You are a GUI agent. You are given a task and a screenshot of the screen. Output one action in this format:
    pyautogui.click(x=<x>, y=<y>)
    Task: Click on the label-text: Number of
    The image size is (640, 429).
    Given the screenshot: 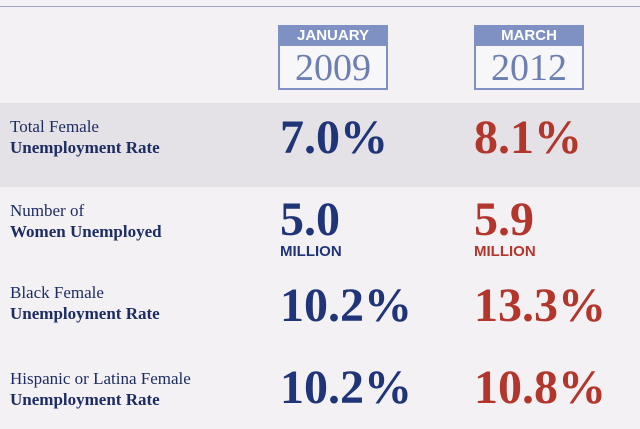 What is the action you would take?
    pyautogui.click(x=47, y=210)
    